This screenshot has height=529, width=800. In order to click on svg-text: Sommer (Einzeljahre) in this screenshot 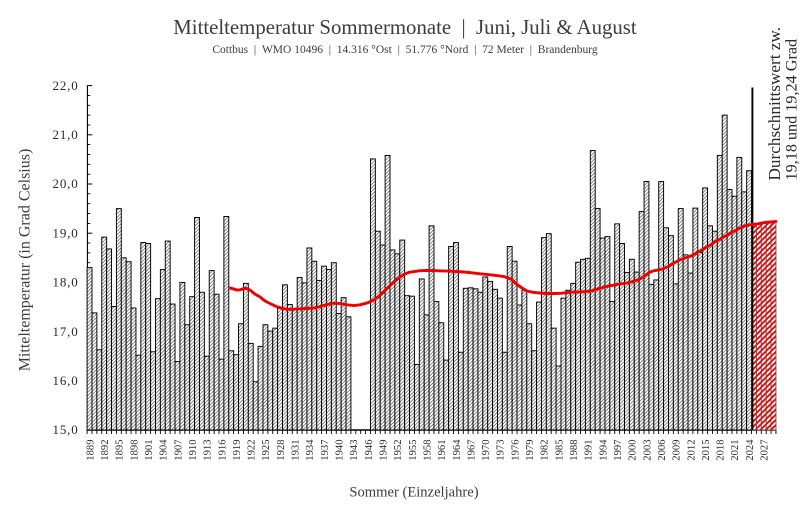, I will do `click(413, 493)`.